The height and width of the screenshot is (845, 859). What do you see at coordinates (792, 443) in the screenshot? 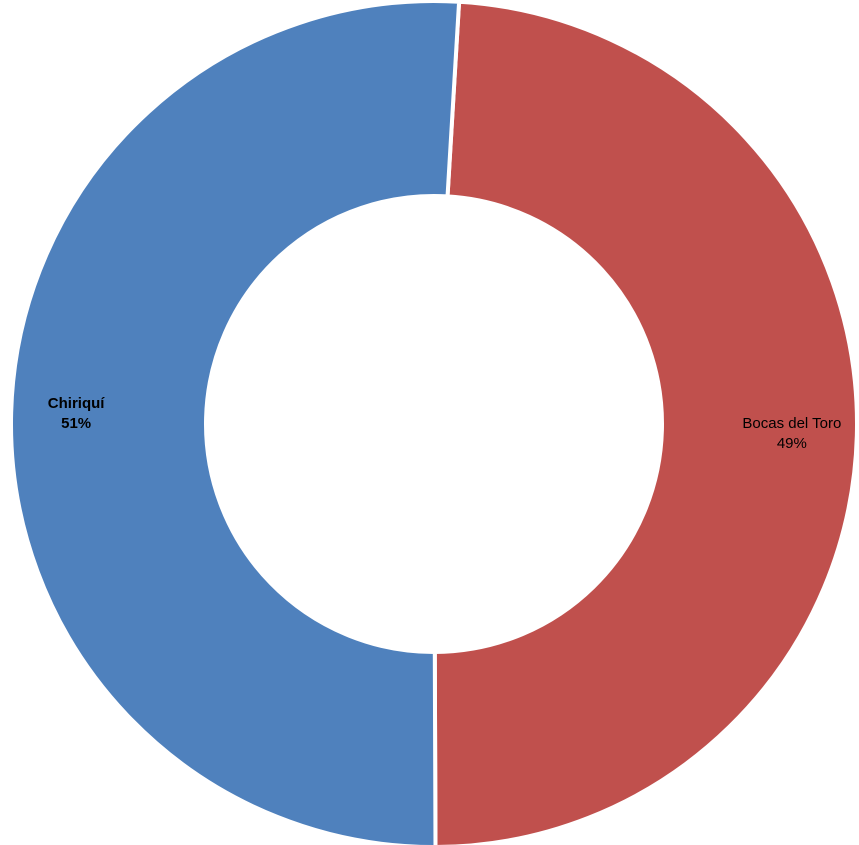
I see `slice-percent-text: 49%` at bounding box center [792, 443].